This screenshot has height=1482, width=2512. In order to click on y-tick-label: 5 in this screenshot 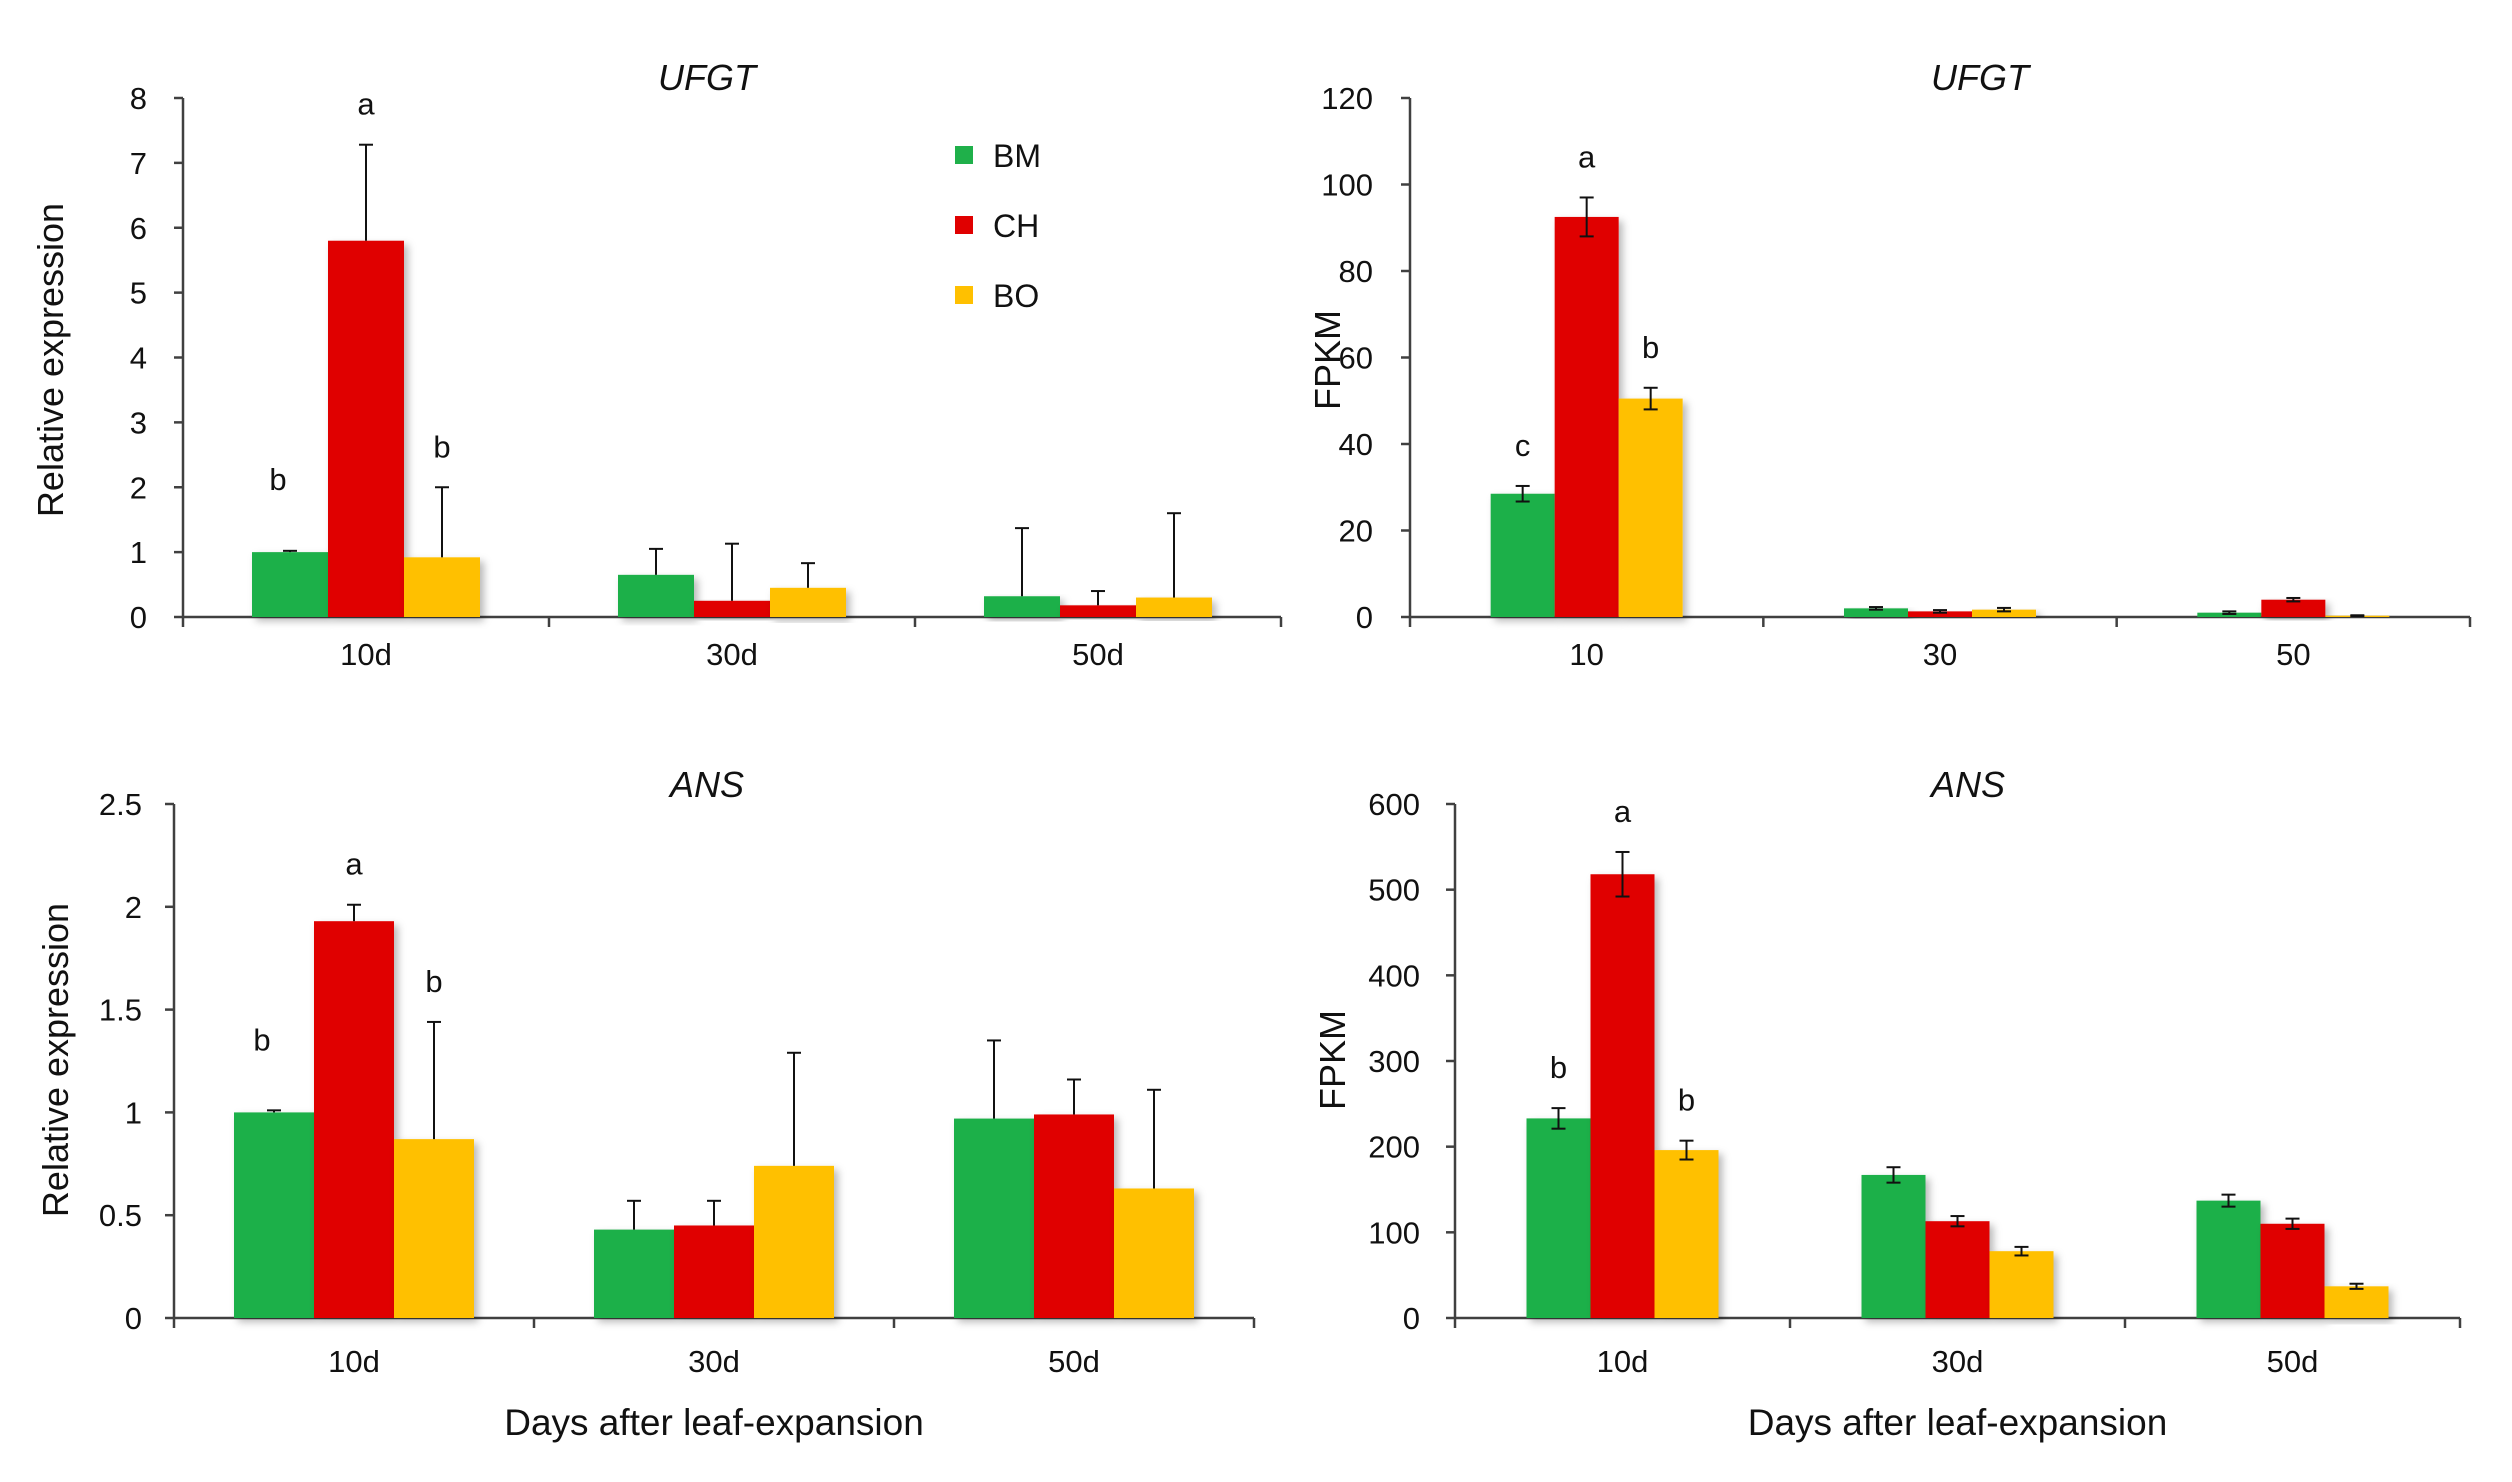, I will do `click(138, 293)`.